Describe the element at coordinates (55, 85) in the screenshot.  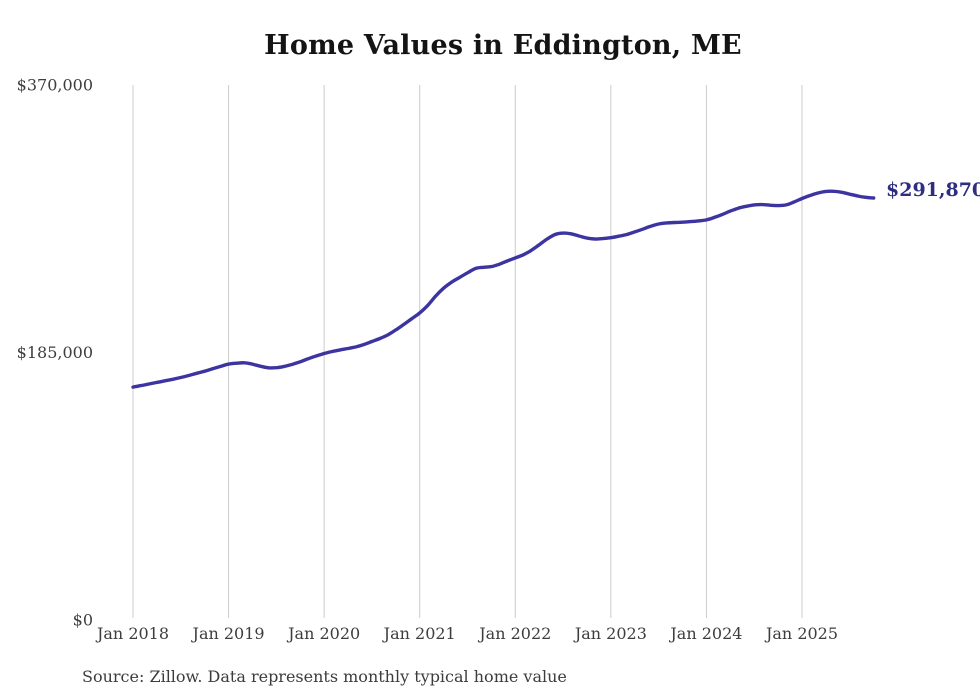
I see `y-tick-label: $370,000` at that location.